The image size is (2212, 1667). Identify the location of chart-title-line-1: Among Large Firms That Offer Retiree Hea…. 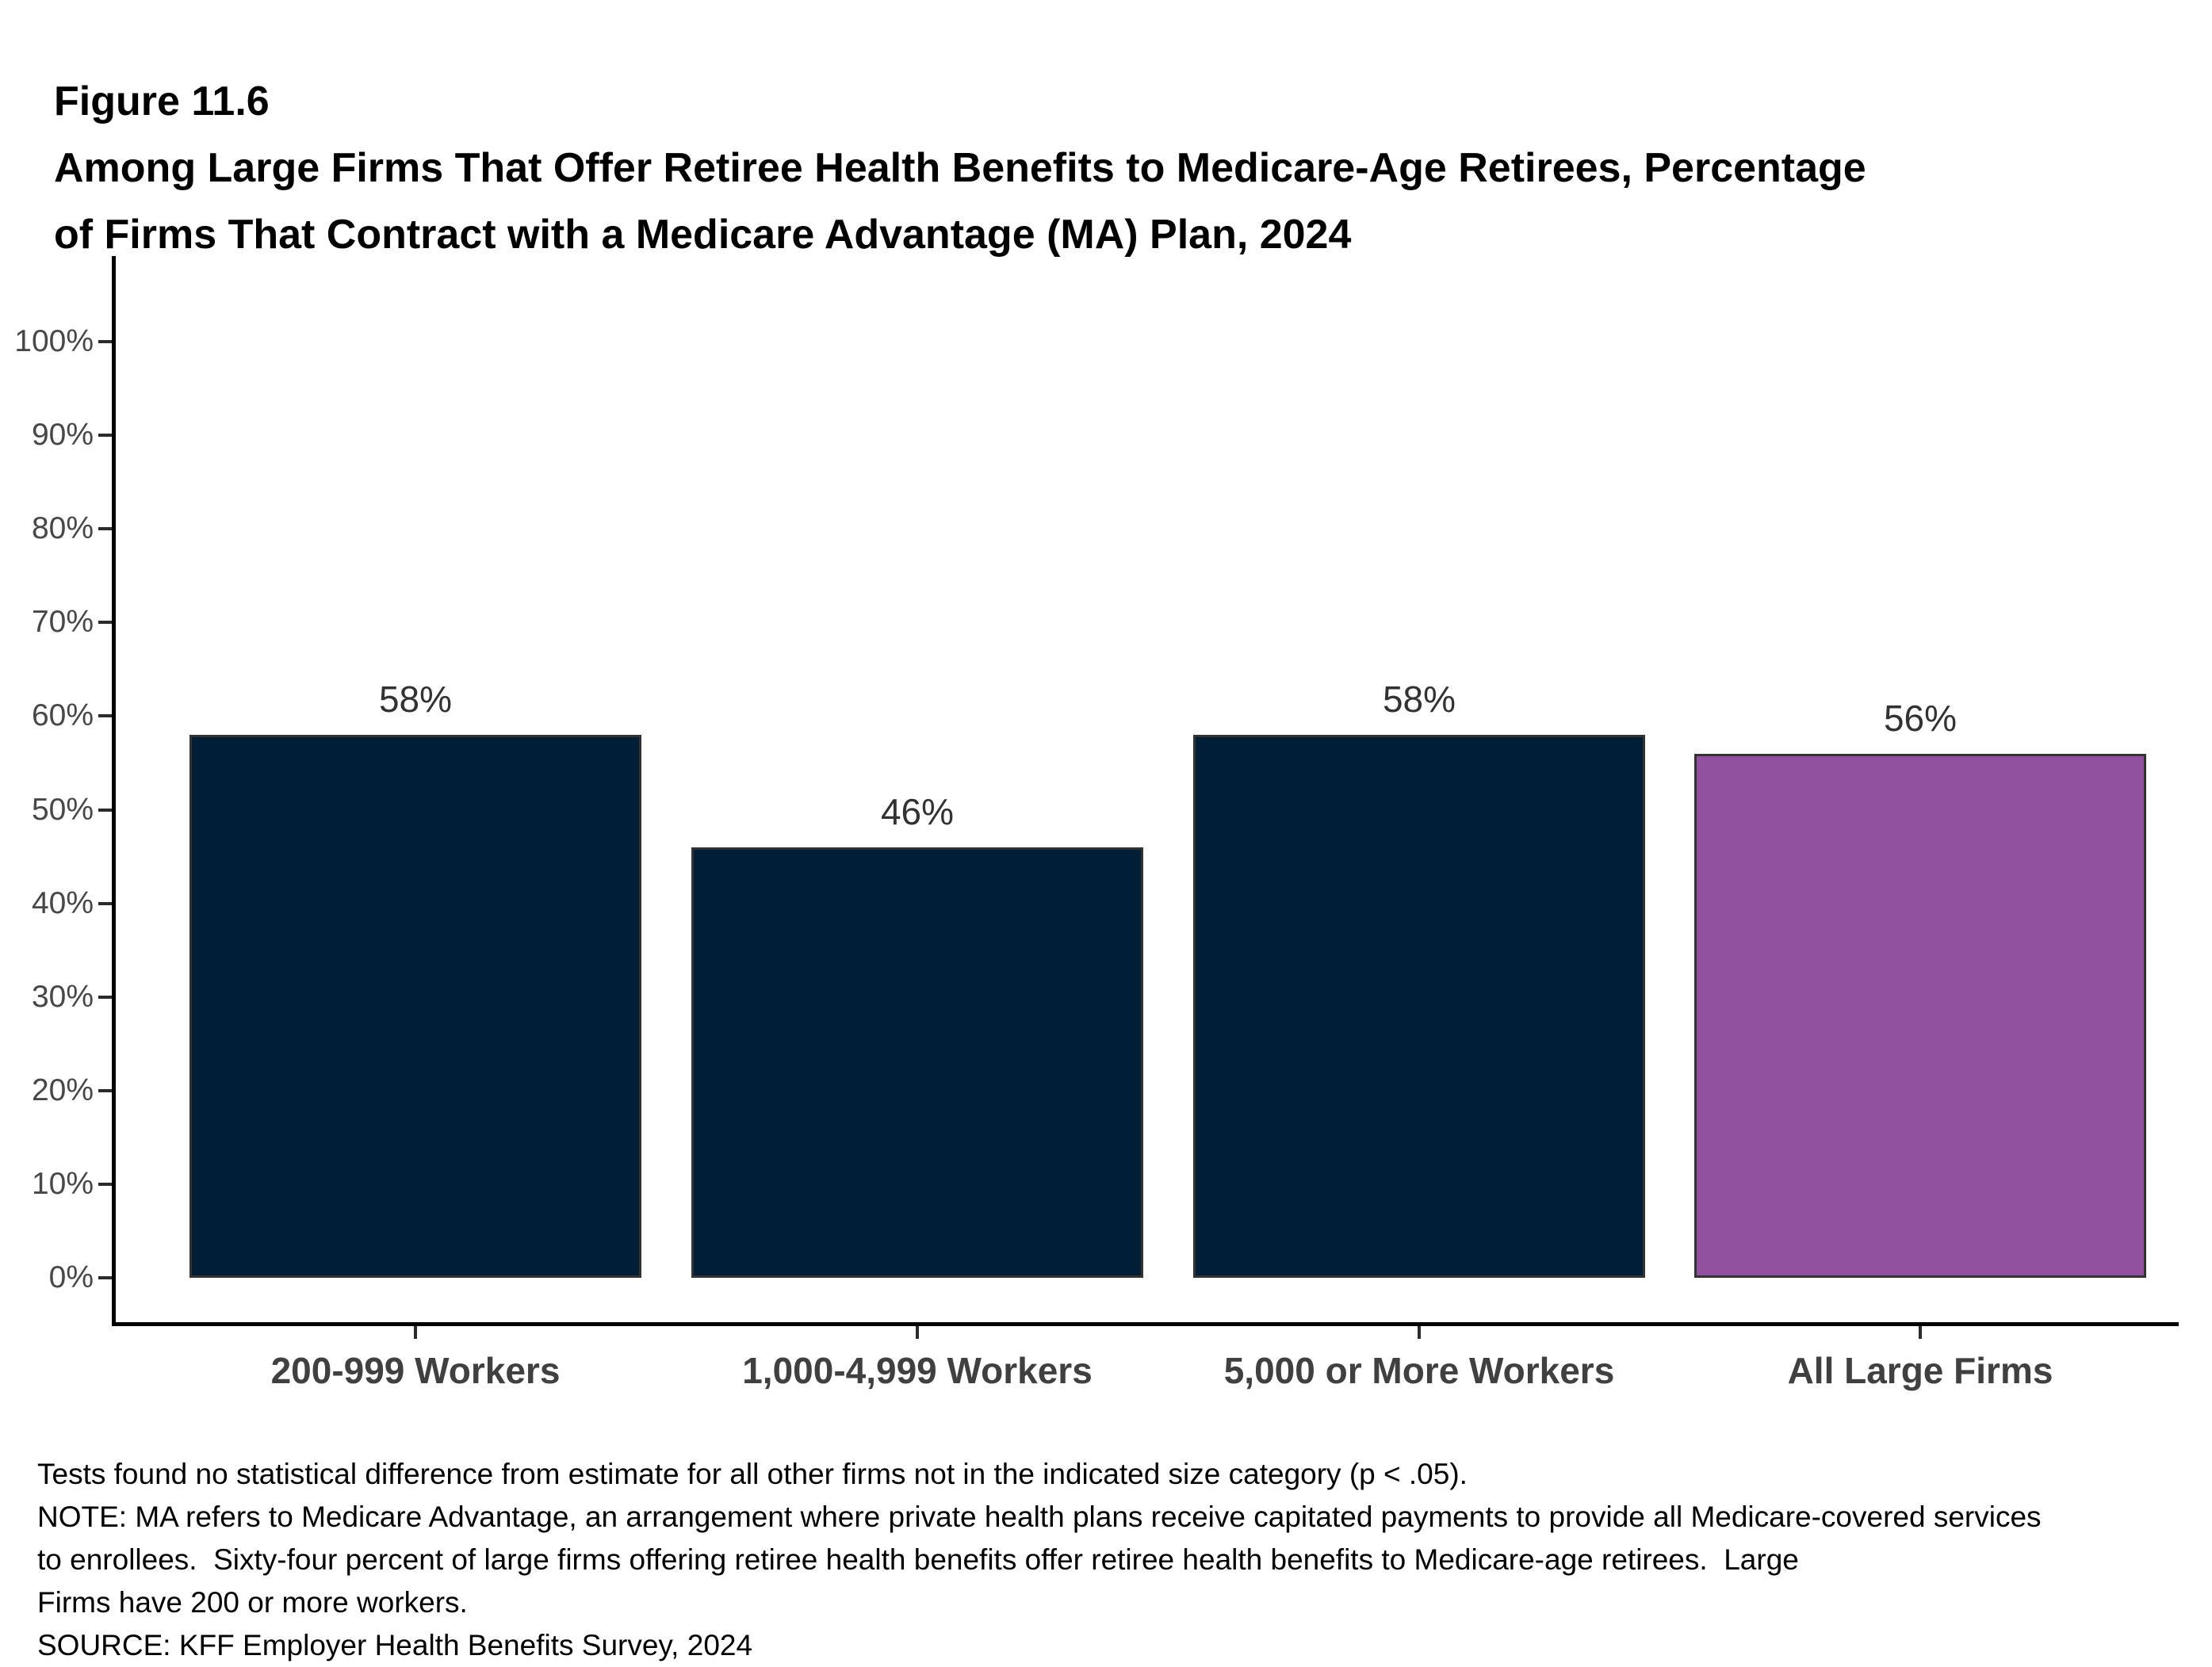
(960, 168).